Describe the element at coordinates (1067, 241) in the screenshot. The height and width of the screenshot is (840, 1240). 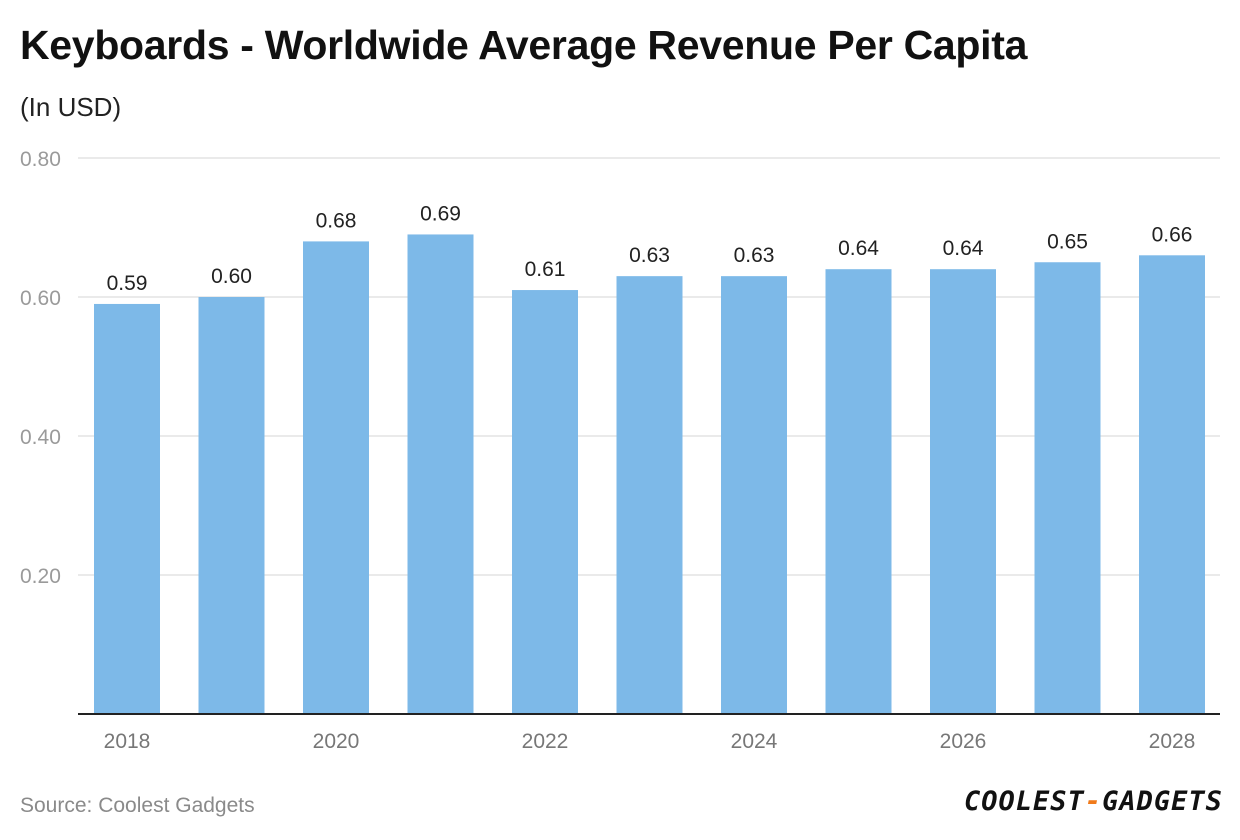
I see `value-label: 0.65` at that location.